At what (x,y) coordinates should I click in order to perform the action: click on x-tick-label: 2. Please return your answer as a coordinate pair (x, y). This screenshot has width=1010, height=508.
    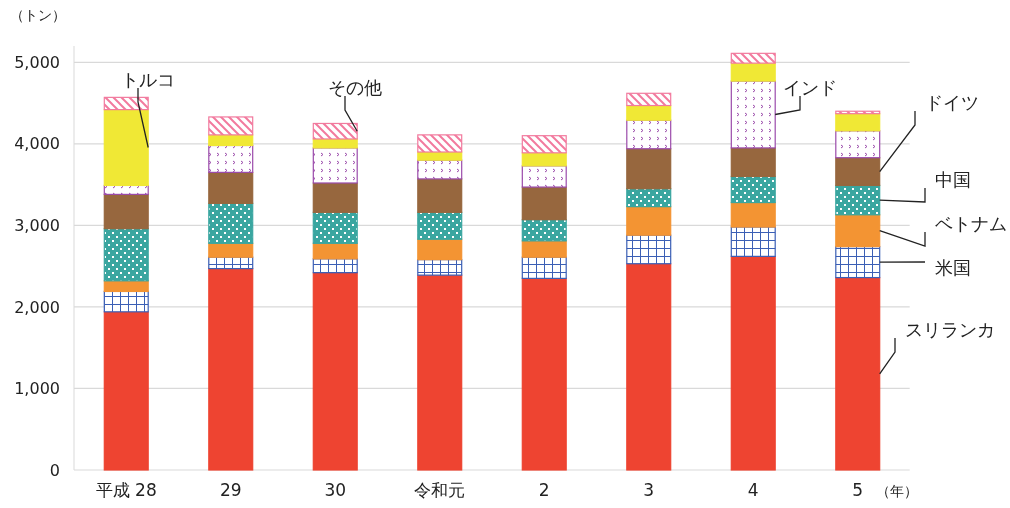
    Looking at the image, I should click on (544, 490).